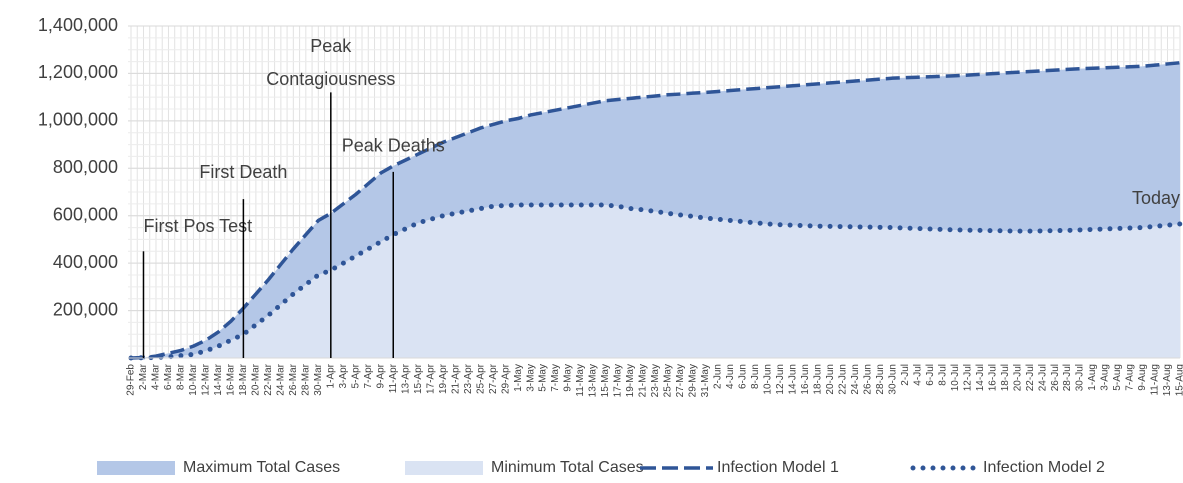 This screenshot has width=1183, height=483. Describe the element at coordinates (181, 376) in the screenshot. I see `x-tick-label: 8-Mar` at that location.